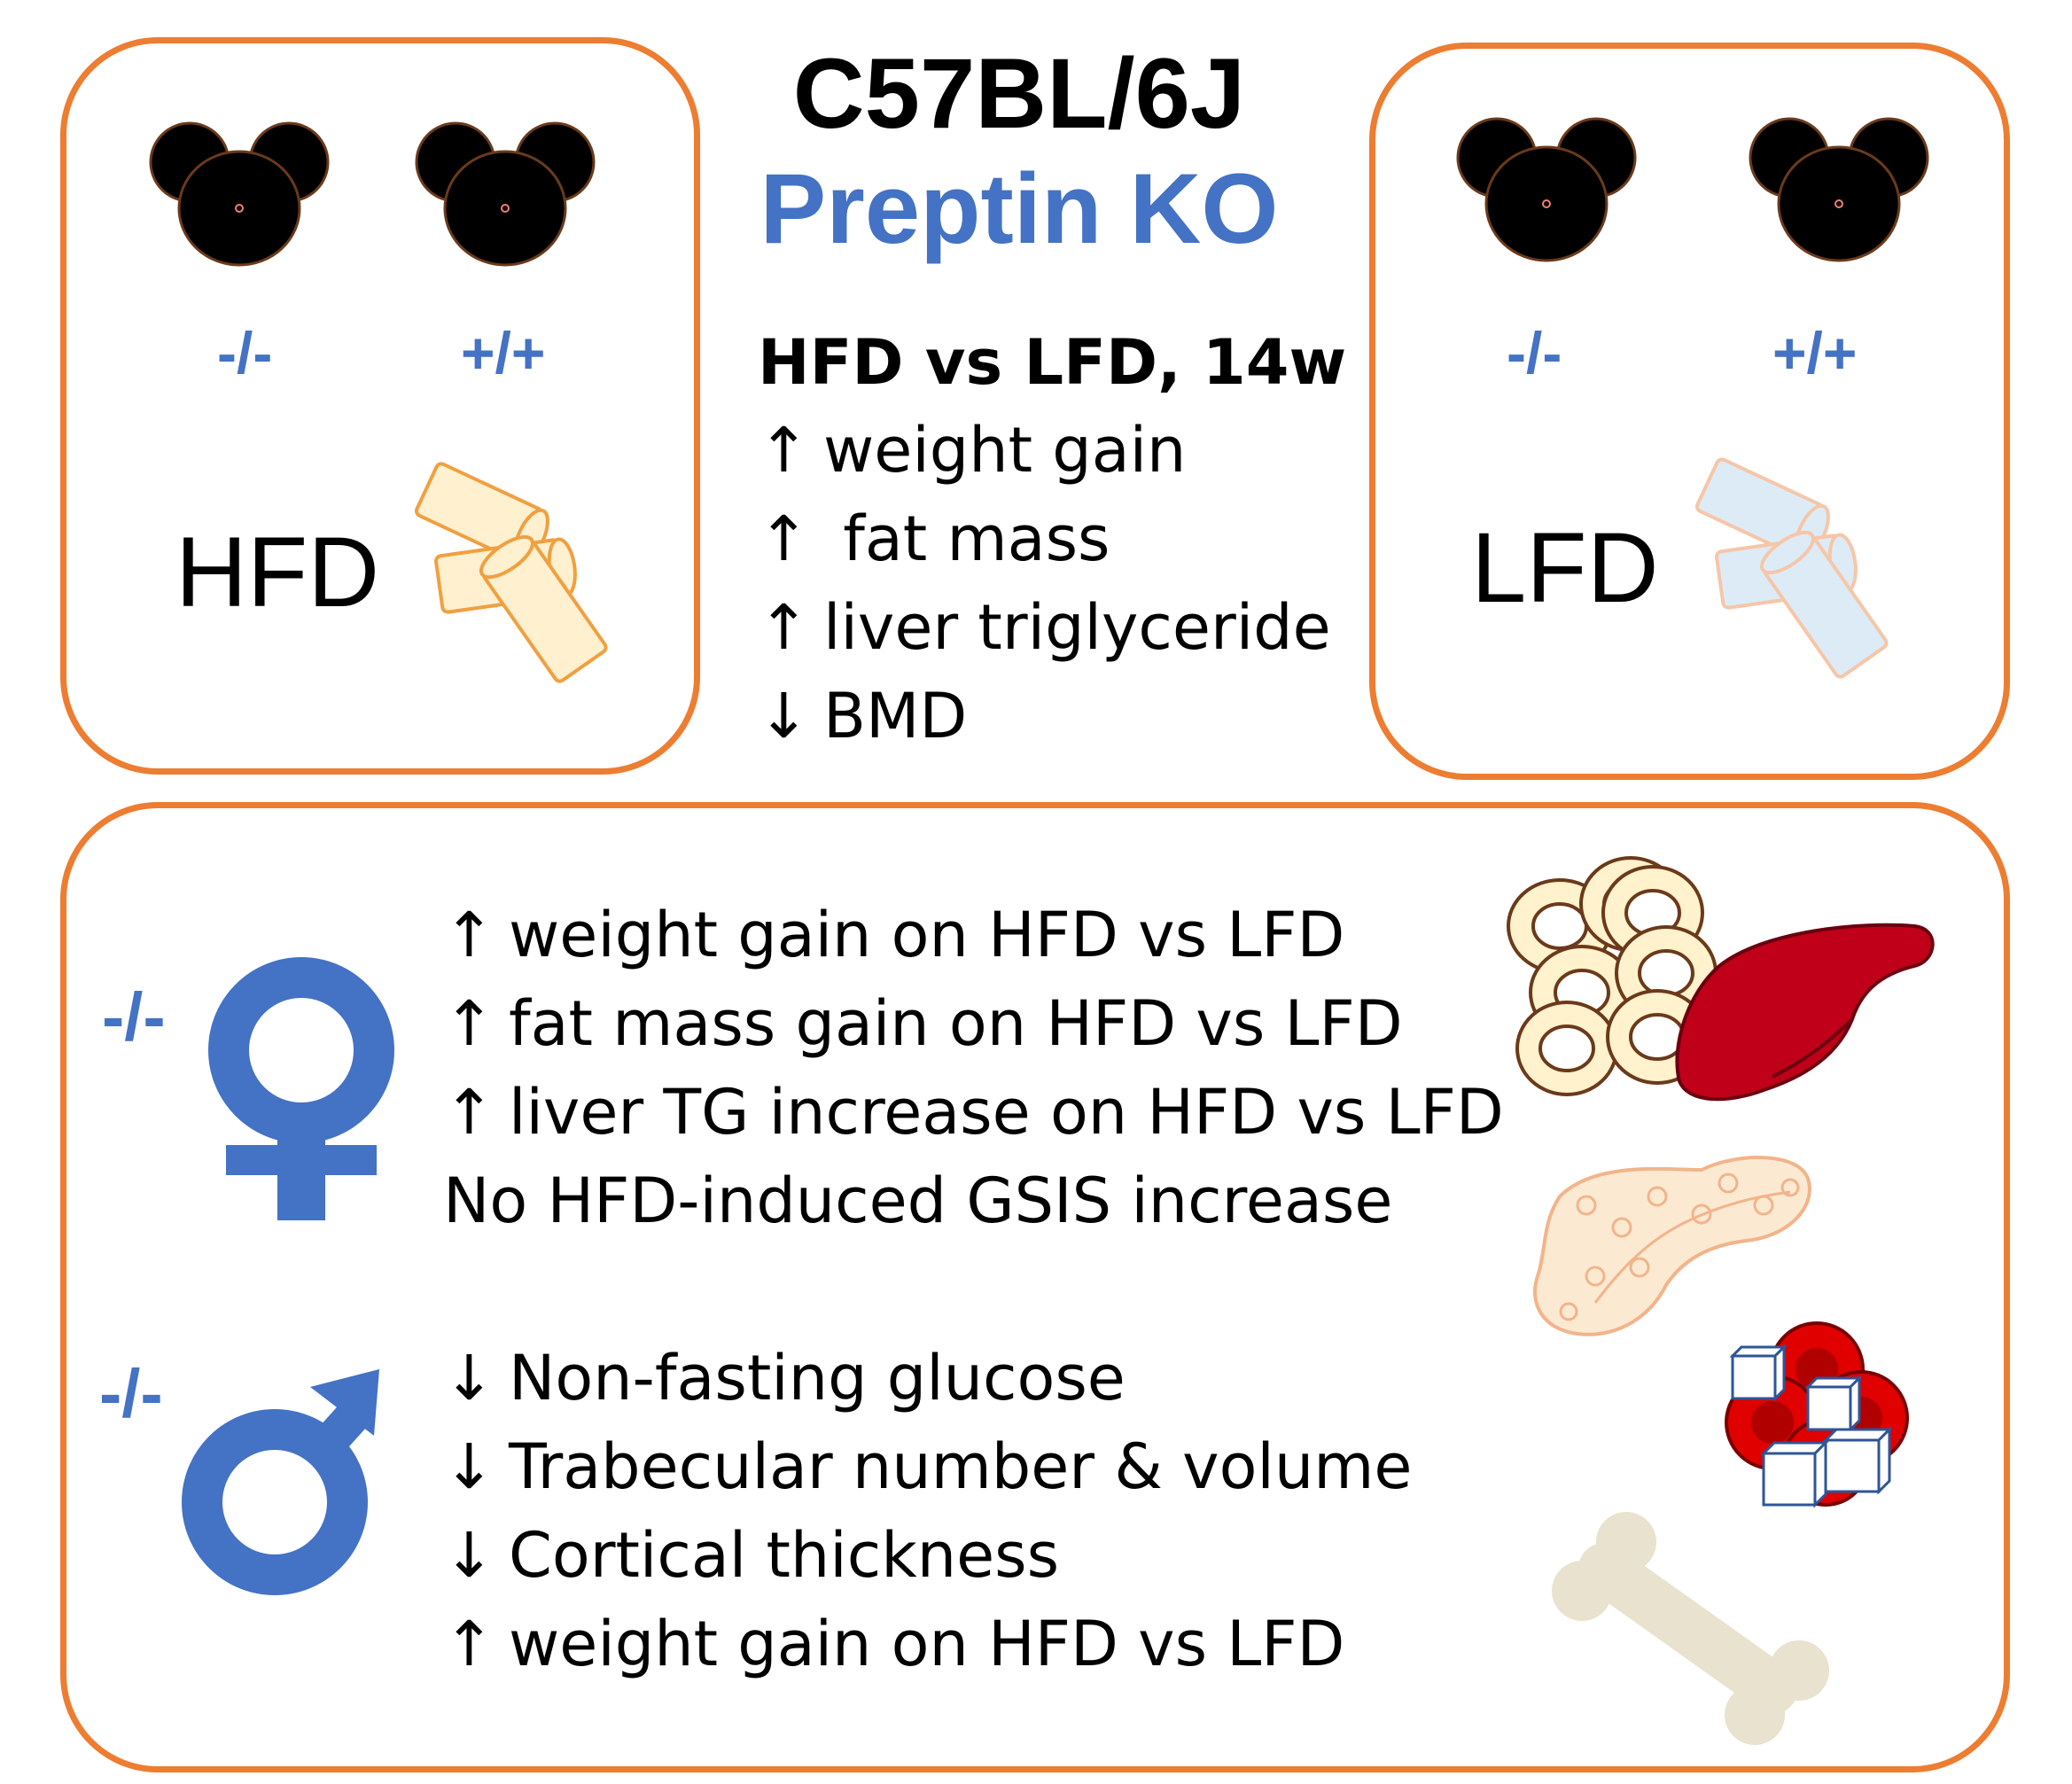 The height and width of the screenshot is (1784, 2072). Describe the element at coordinates (966, 538) in the screenshot. I see `list-item-text: fat mass` at that location.